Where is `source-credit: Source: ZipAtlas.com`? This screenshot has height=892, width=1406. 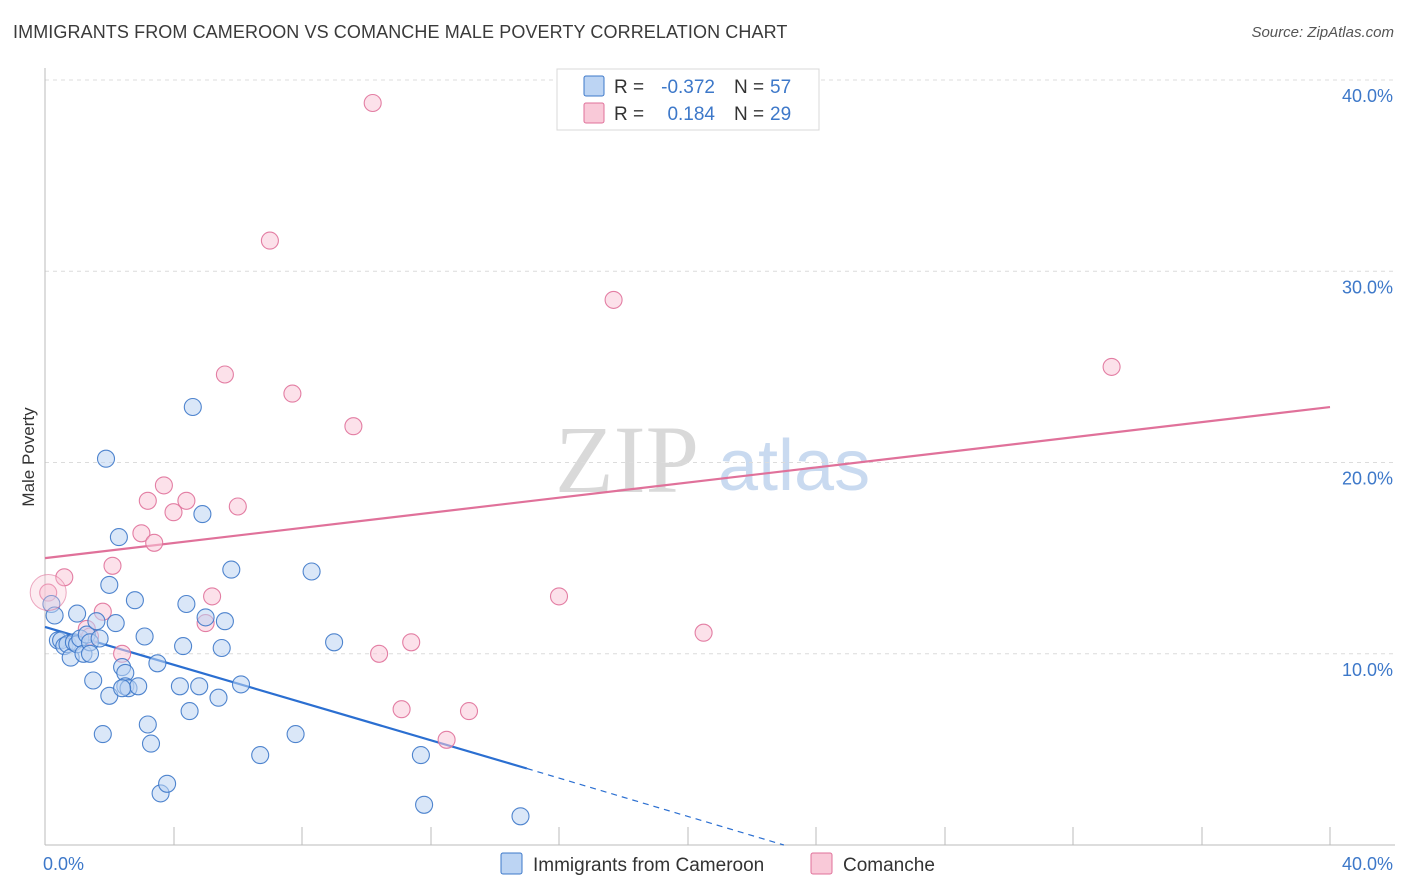 source-credit: Source: ZipAtlas.com is located at coordinates (1322, 32).